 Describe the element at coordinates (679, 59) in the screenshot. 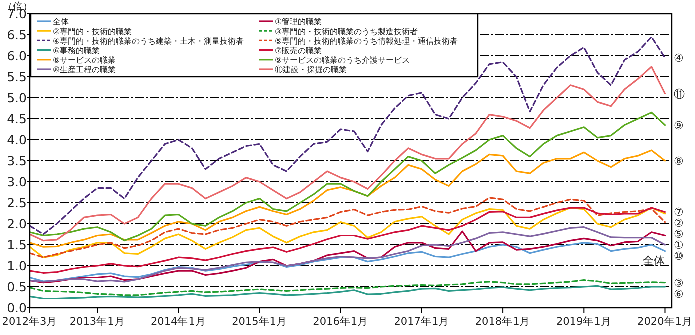

I see `annotation: ④` at that location.